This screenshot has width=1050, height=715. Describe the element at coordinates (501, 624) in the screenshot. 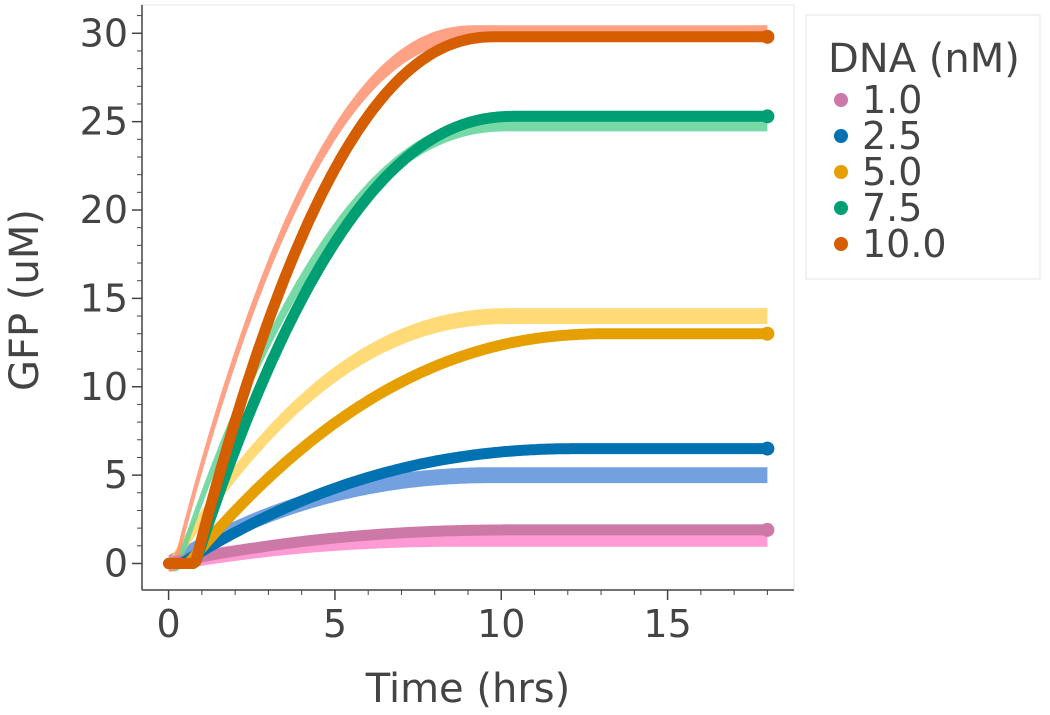

I see `x-tick-label: 10` at that location.